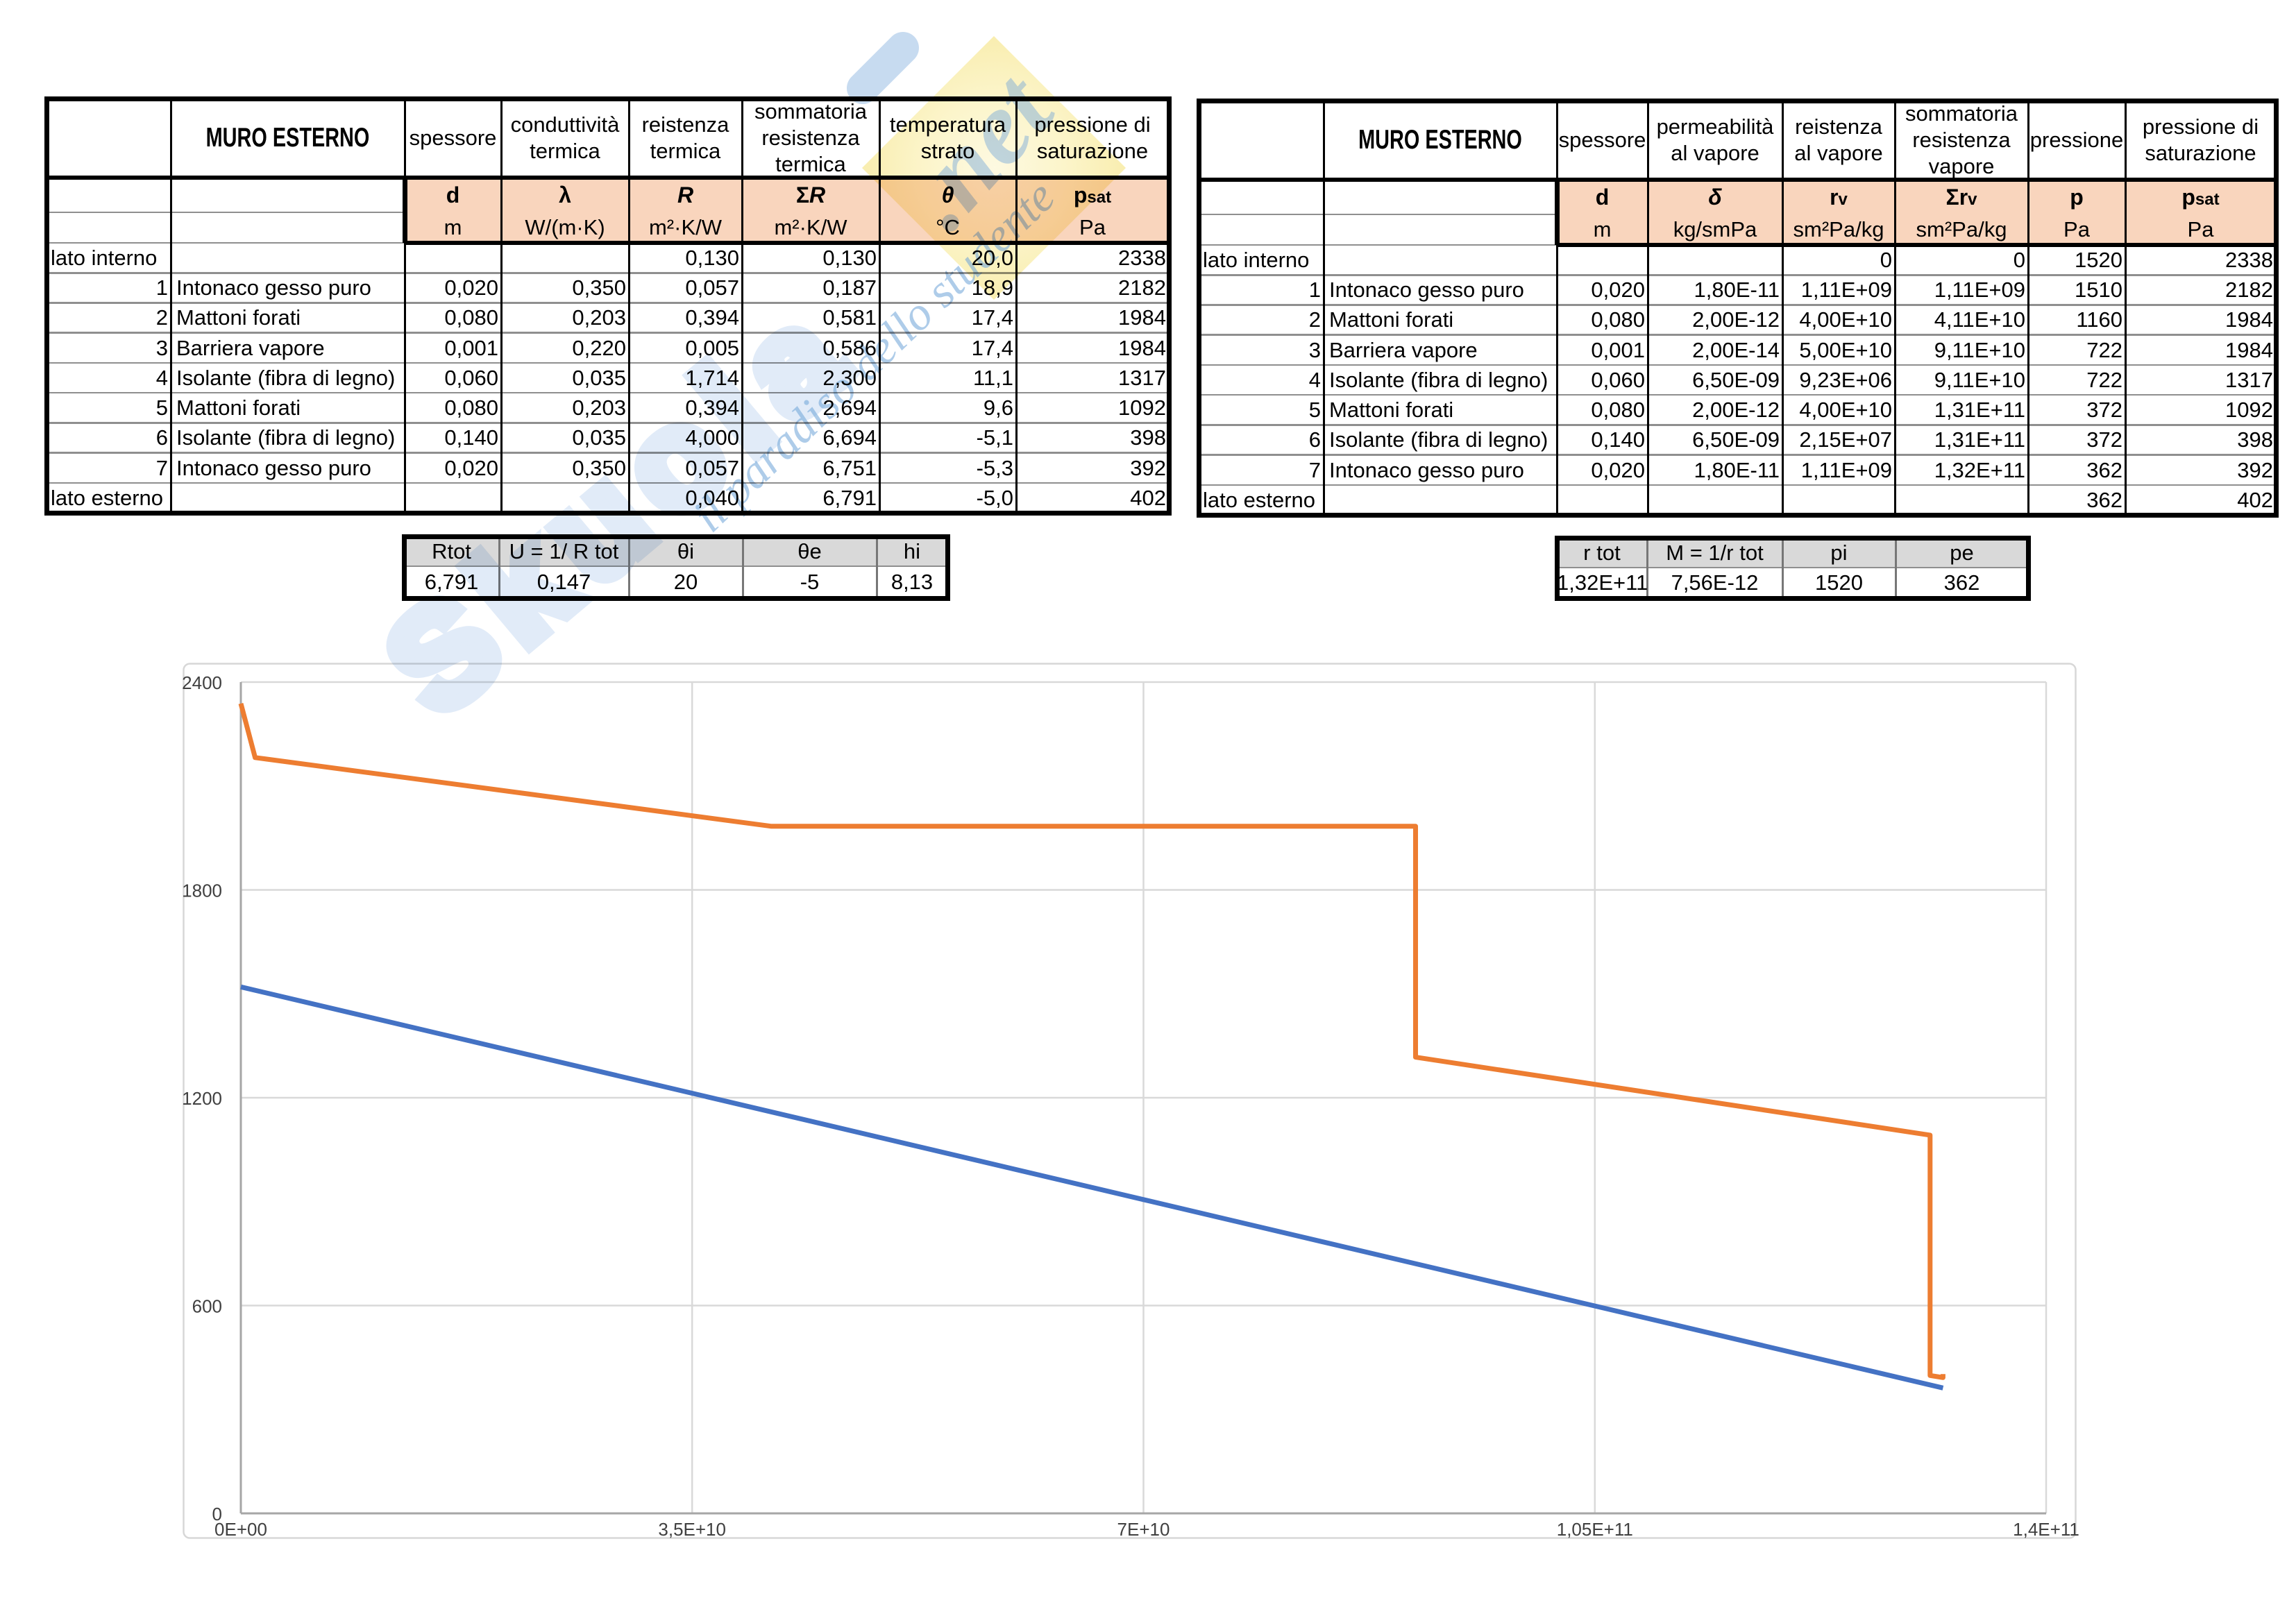 The width and height of the screenshot is (2296, 1623). What do you see at coordinates (692, 1530) in the screenshot?
I see `svg-text: 3,5E+10` at bounding box center [692, 1530].